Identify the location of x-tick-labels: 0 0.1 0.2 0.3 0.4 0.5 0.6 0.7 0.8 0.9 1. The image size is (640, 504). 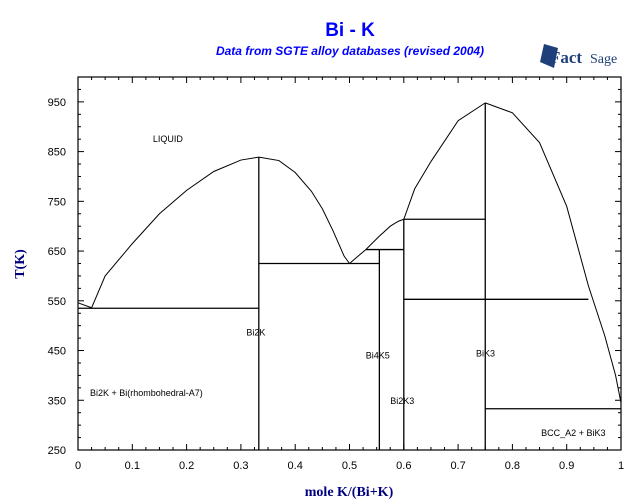
(349, 466).